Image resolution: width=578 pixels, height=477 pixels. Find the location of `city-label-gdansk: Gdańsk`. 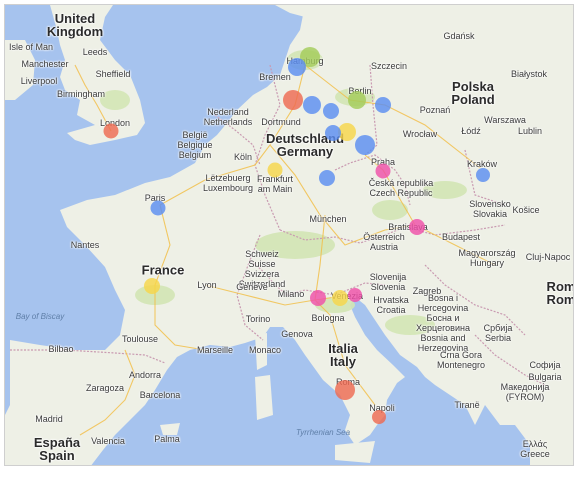

city-label-gdansk: Gdańsk is located at coordinates (458, 36).